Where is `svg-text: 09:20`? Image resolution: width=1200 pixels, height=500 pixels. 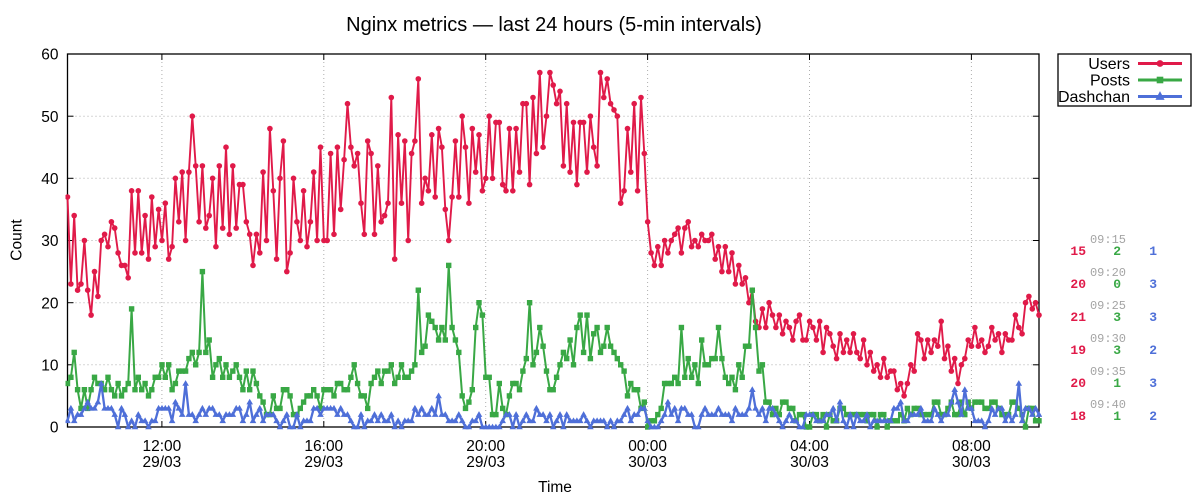
svg-text: 09:20 is located at coordinates (1108, 273).